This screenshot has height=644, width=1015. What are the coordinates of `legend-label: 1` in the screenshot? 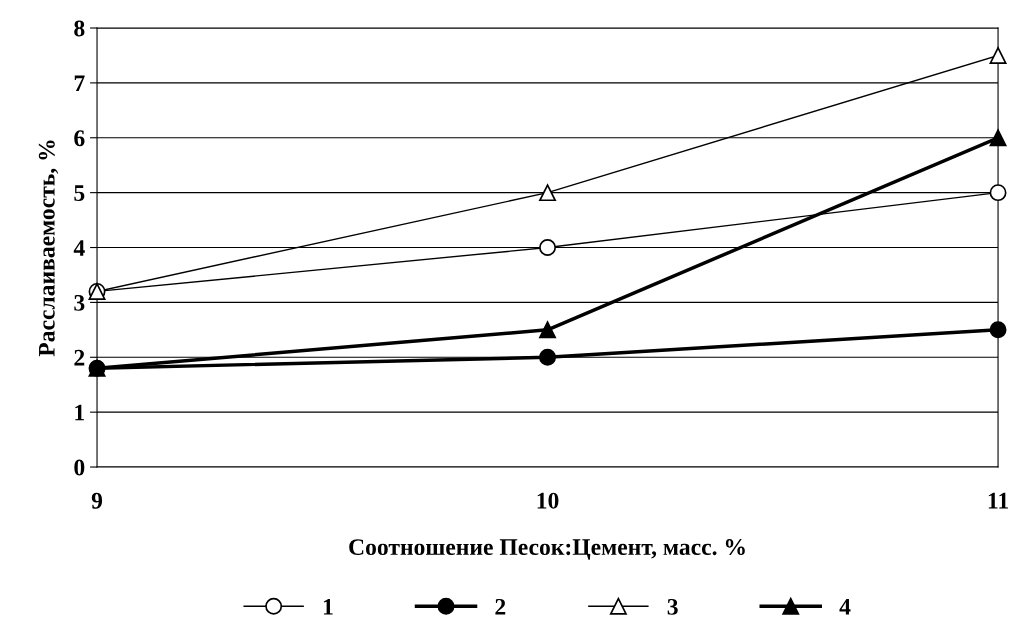 It's located at (328, 606).